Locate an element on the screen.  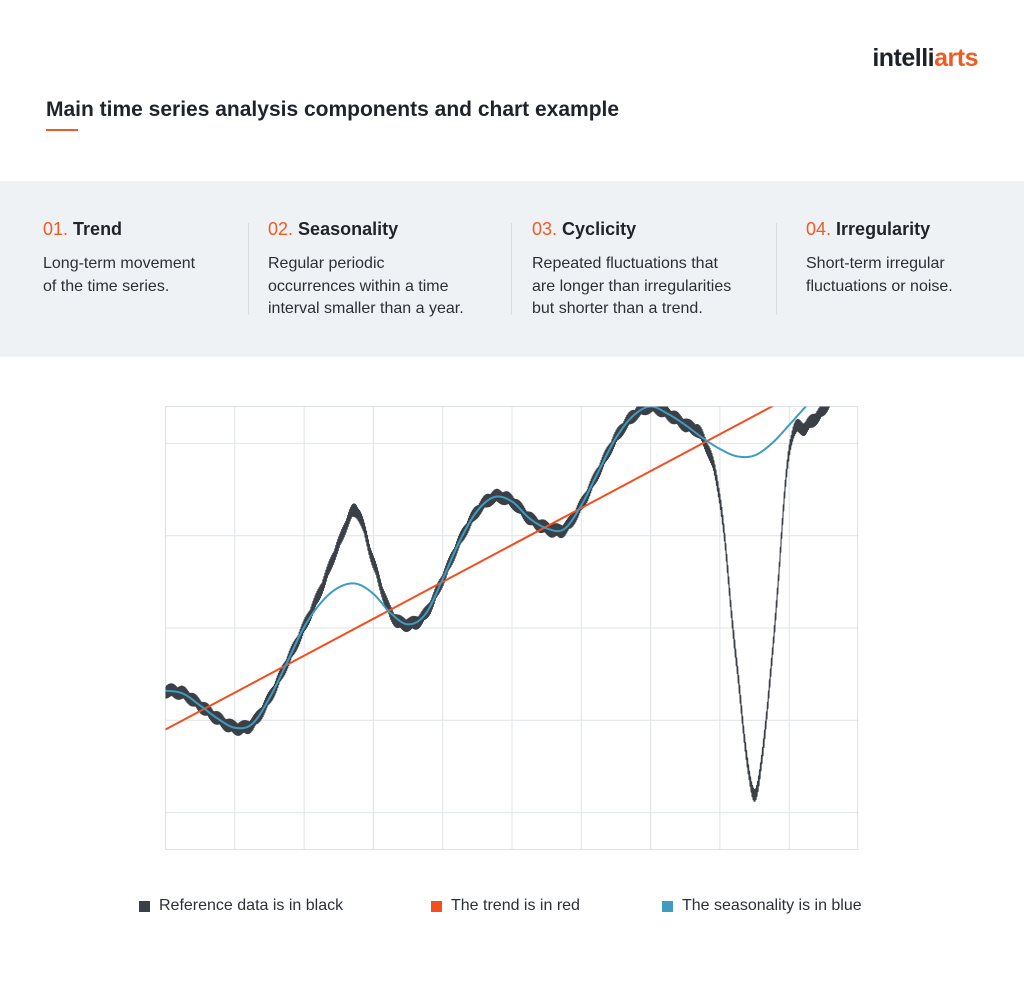
legend-swatch-red is located at coordinates (436, 906).